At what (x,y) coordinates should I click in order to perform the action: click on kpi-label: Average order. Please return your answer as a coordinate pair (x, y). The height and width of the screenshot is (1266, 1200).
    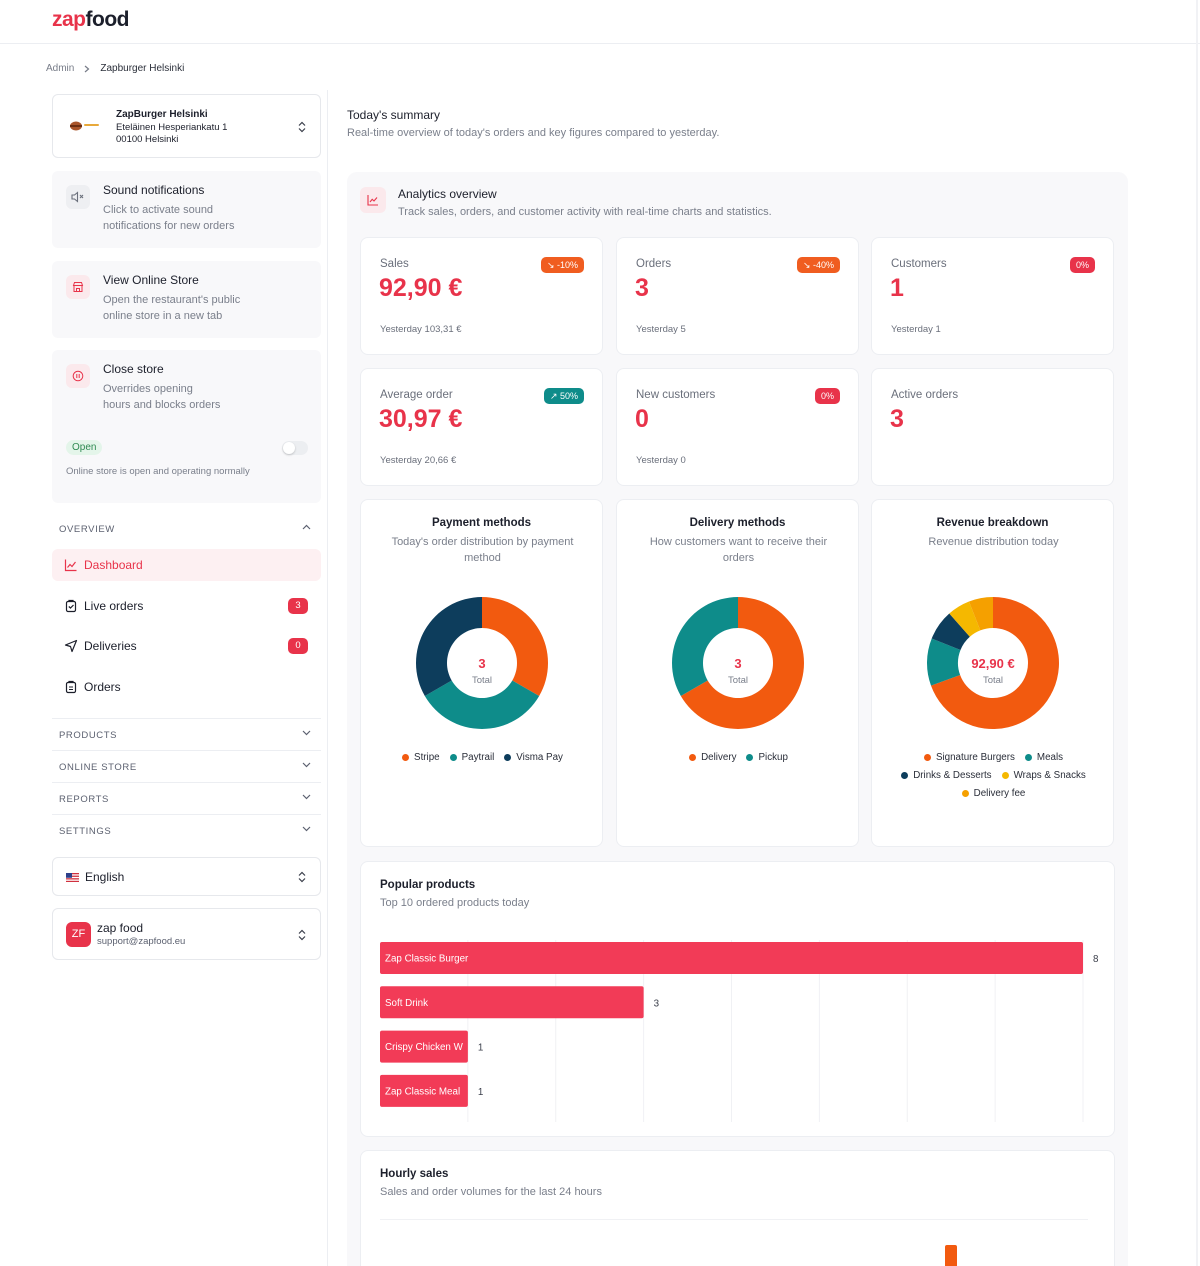
    Looking at the image, I should click on (416, 395).